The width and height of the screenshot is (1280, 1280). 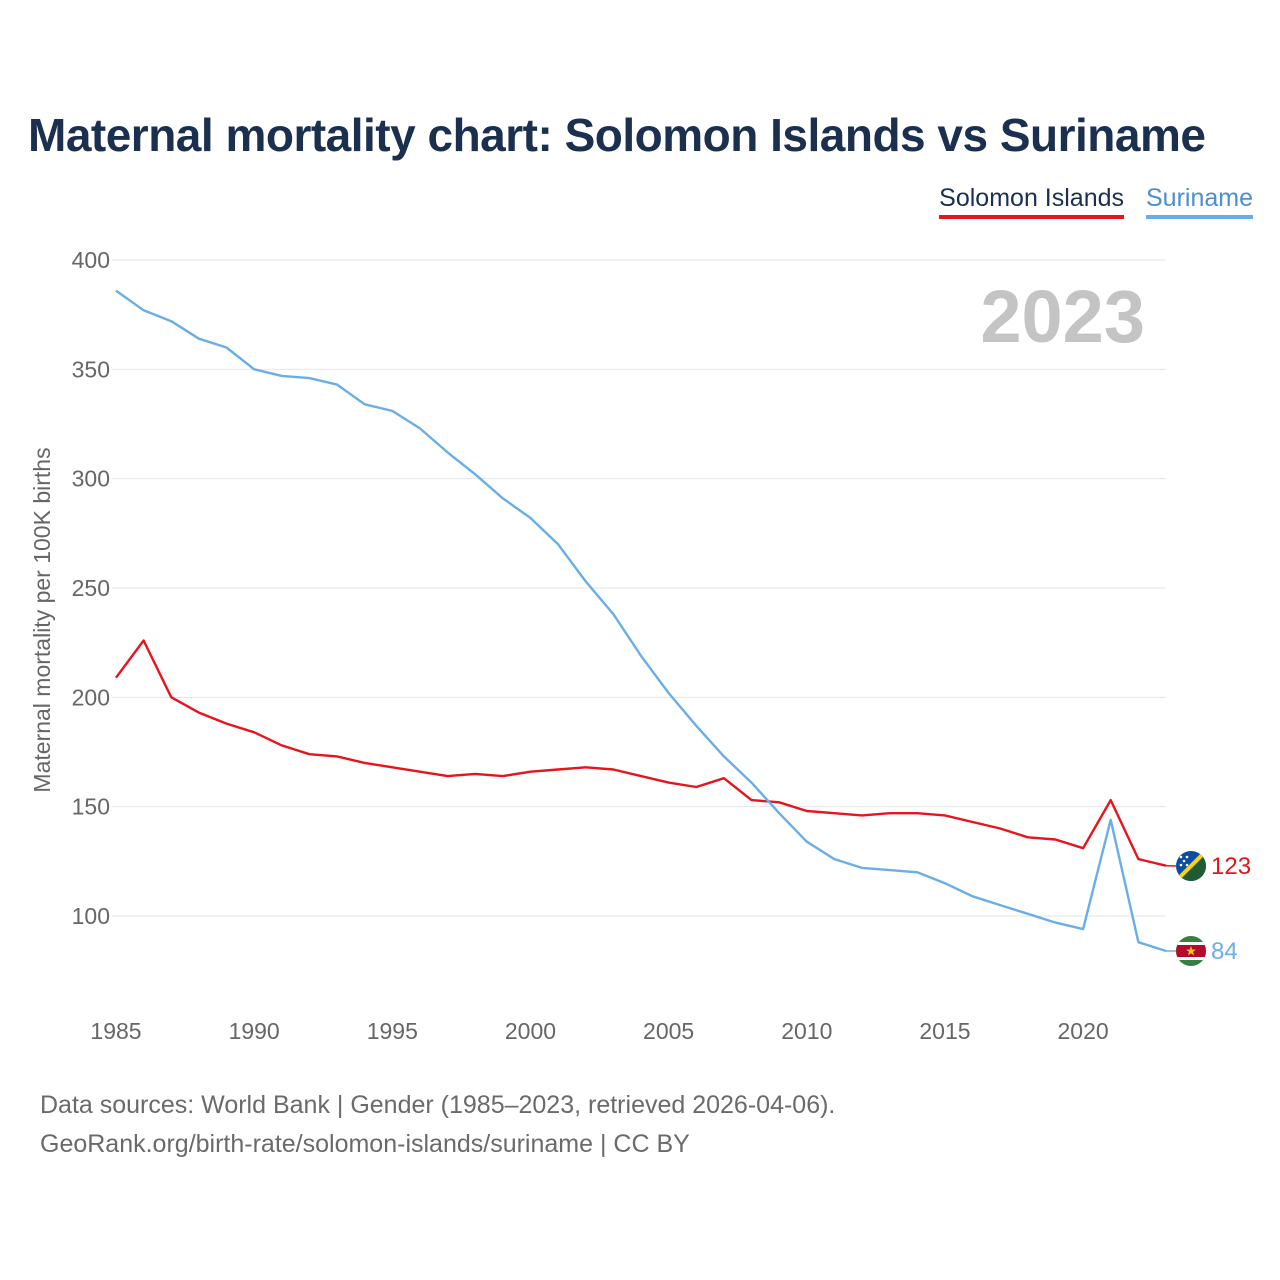 I want to click on year-watermark: 2023, so click(x=1062, y=316).